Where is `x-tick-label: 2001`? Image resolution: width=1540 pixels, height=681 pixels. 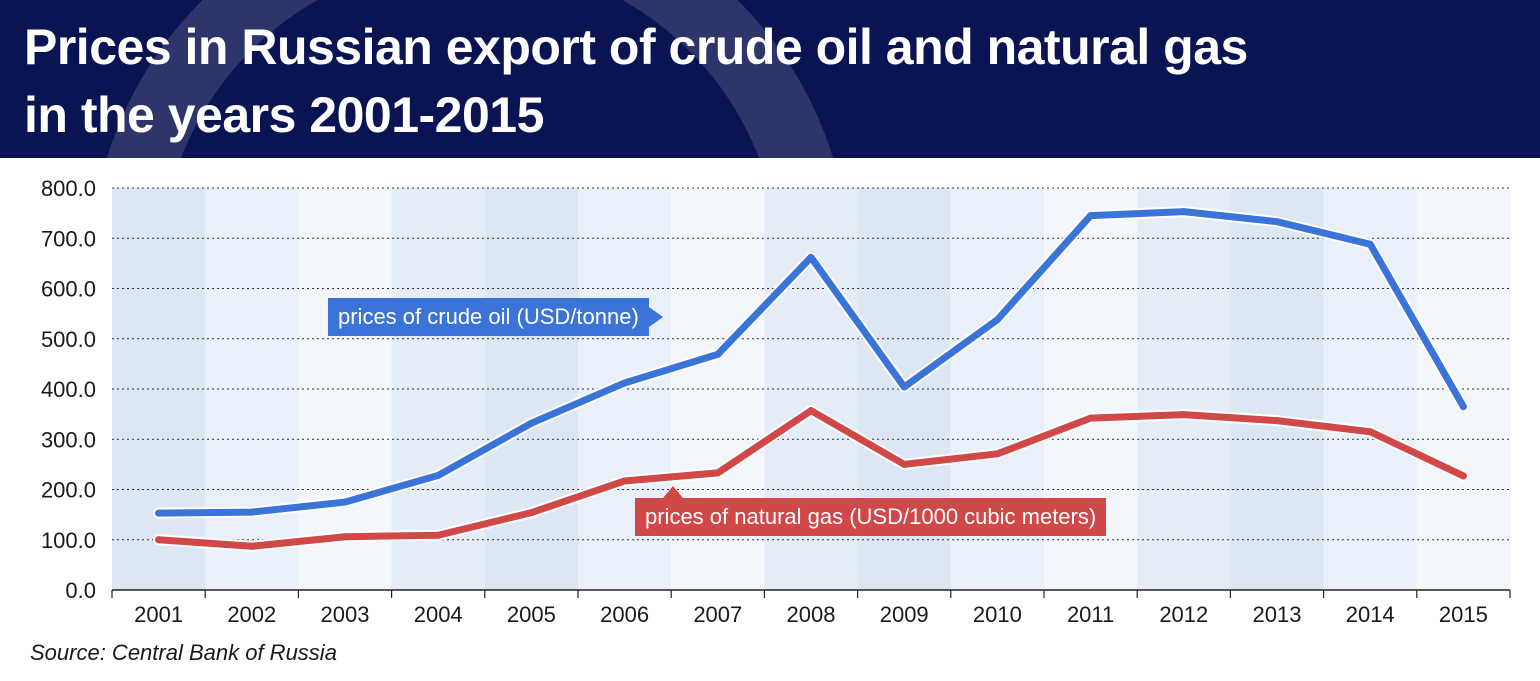
x-tick-label: 2001 is located at coordinates (158, 614).